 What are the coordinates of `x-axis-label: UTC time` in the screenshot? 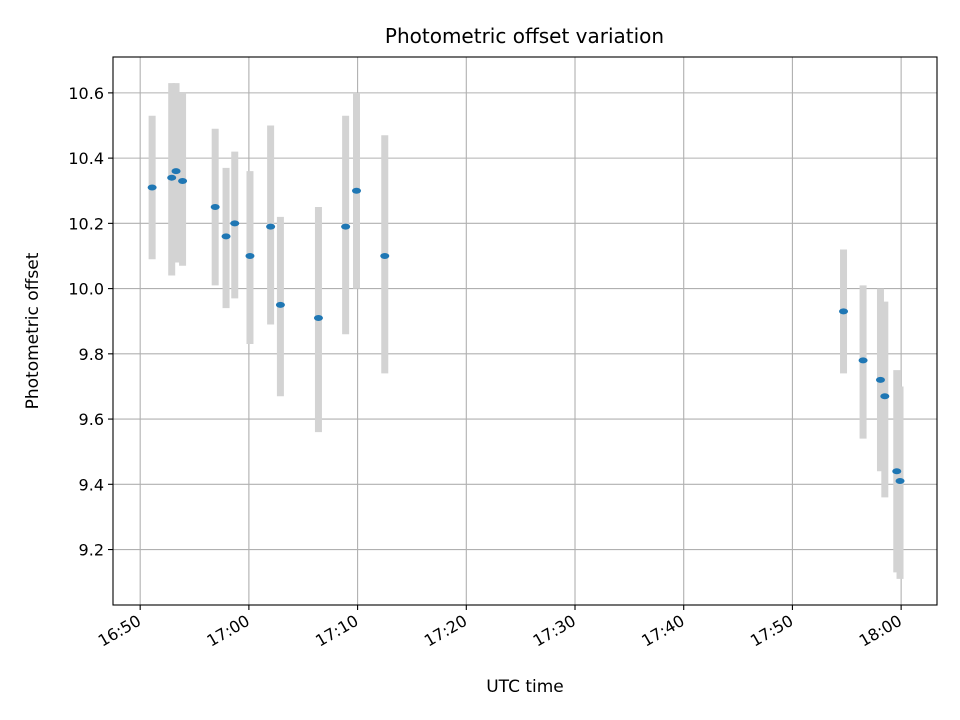 It's located at (525, 687).